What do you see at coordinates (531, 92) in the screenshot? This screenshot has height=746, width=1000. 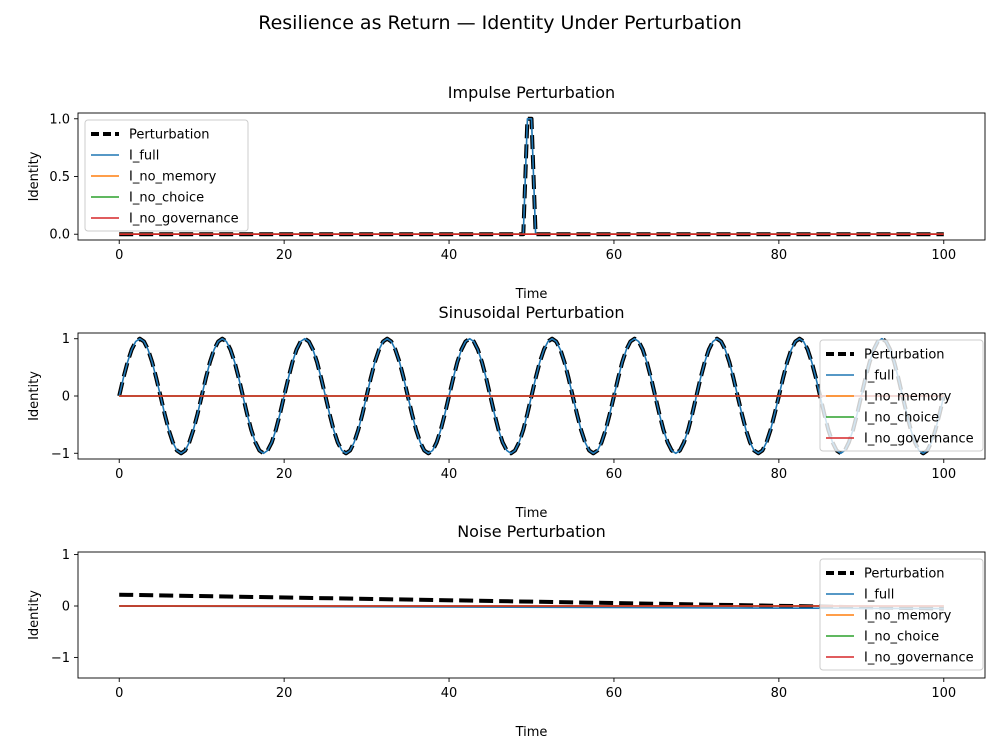 I see `chart-title: Impulse Perturbation` at bounding box center [531, 92].